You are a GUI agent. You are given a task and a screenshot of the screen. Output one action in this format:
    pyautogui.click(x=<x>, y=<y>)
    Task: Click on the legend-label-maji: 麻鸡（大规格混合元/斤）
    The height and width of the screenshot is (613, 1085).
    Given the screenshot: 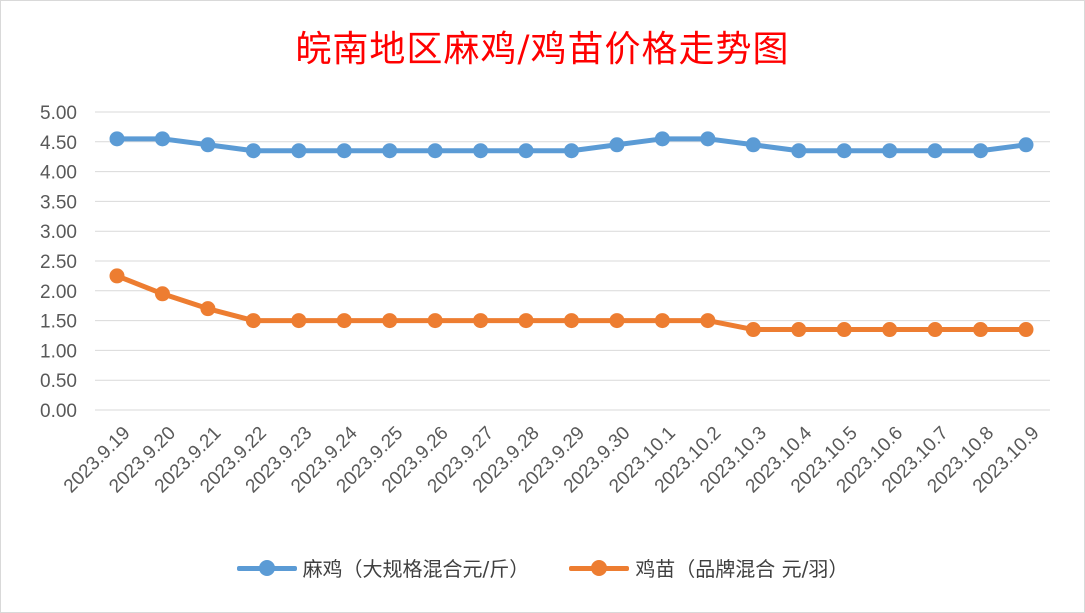 What is the action you would take?
    pyautogui.click(x=416, y=569)
    